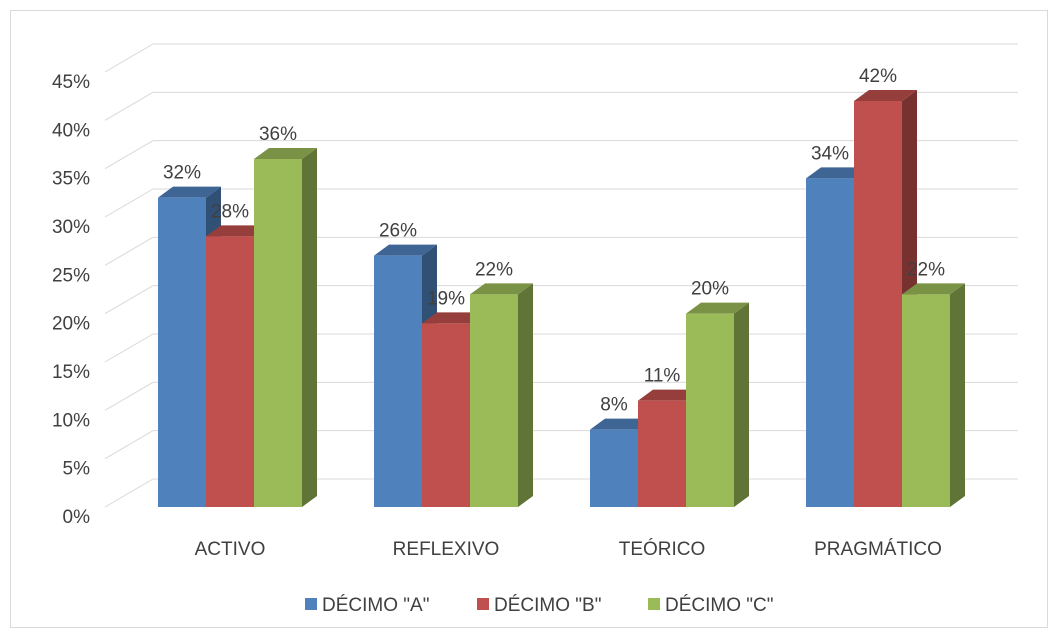 Image resolution: width=1059 pixels, height=638 pixels. Describe the element at coordinates (568, 549) in the screenshot. I see `category-labels: ACTIVO REFLEXIVO TEÓRICO PRAGMÁTICO` at that location.